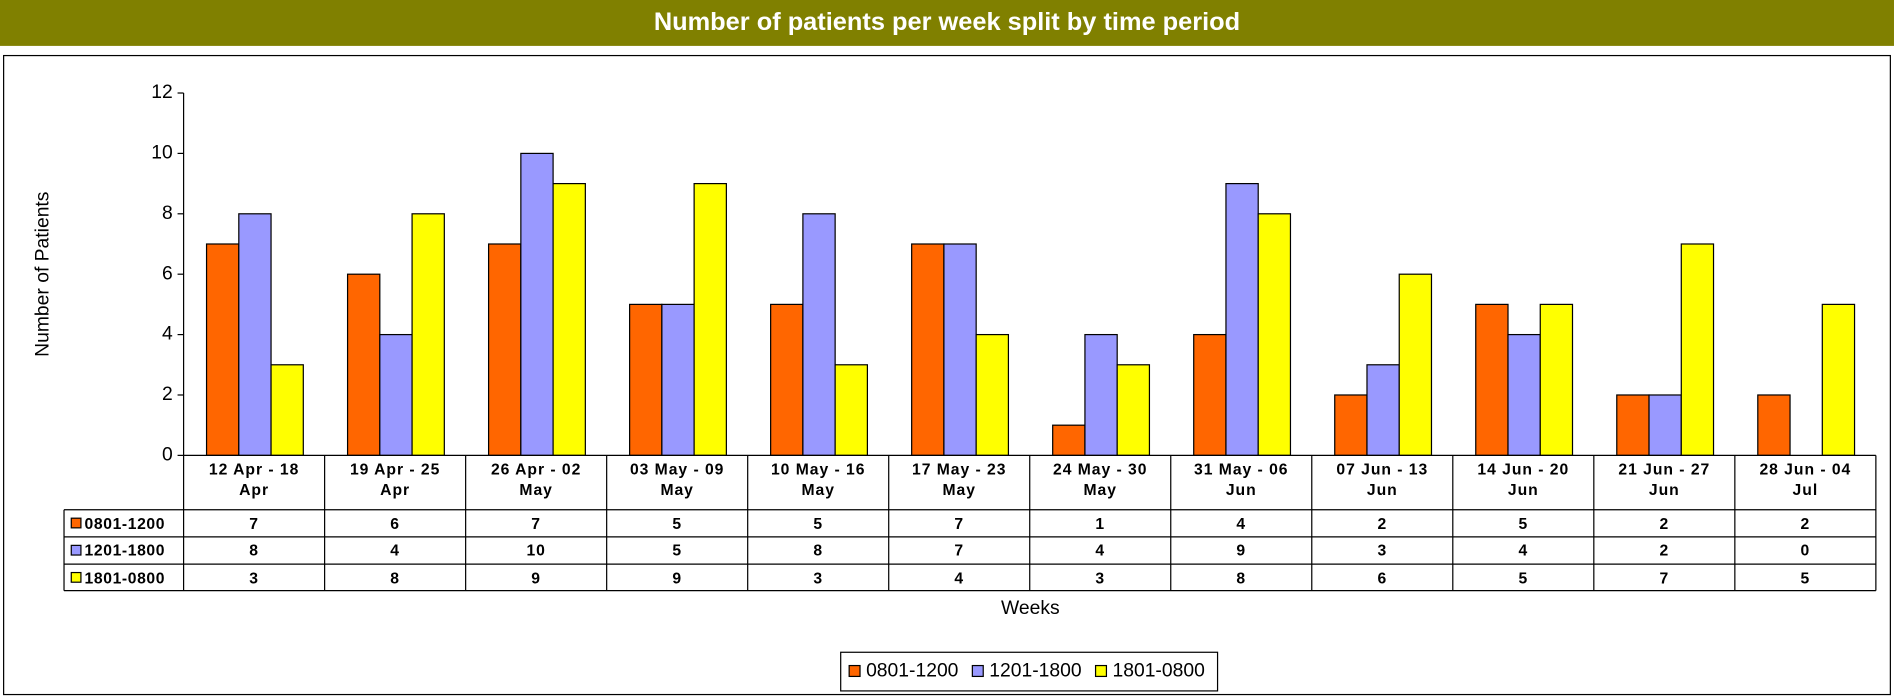 This screenshot has width=1894, height=698. What do you see at coordinates (912, 671) in the screenshot?
I see `legend-label: 0801-1200` at bounding box center [912, 671].